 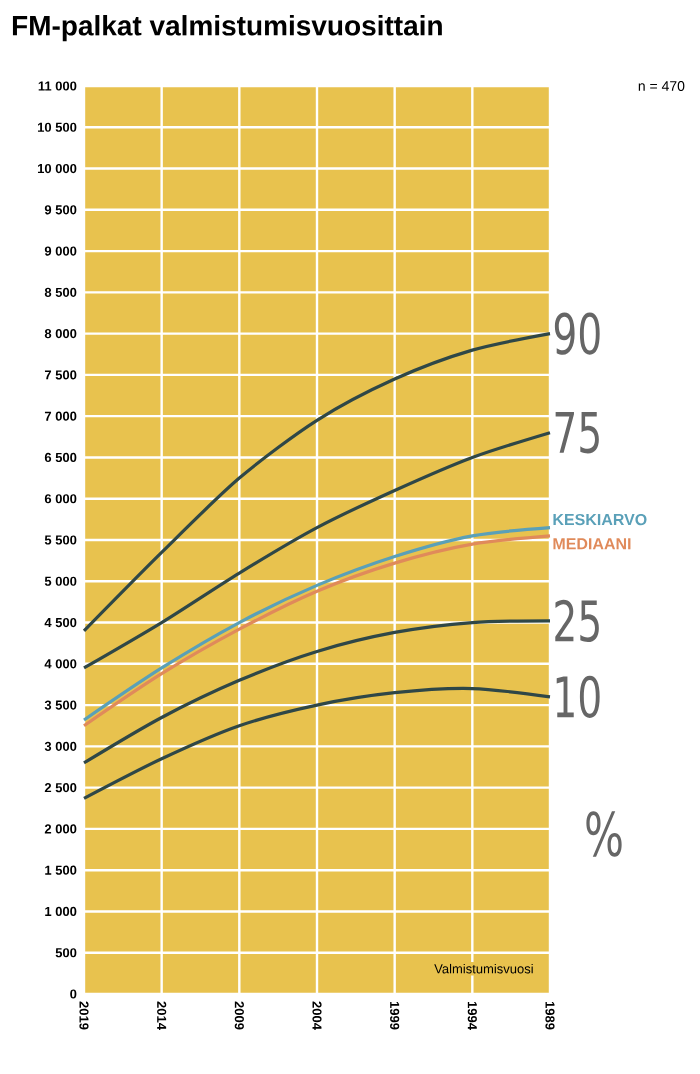 I want to click on series-label: 10, so click(x=578, y=696).